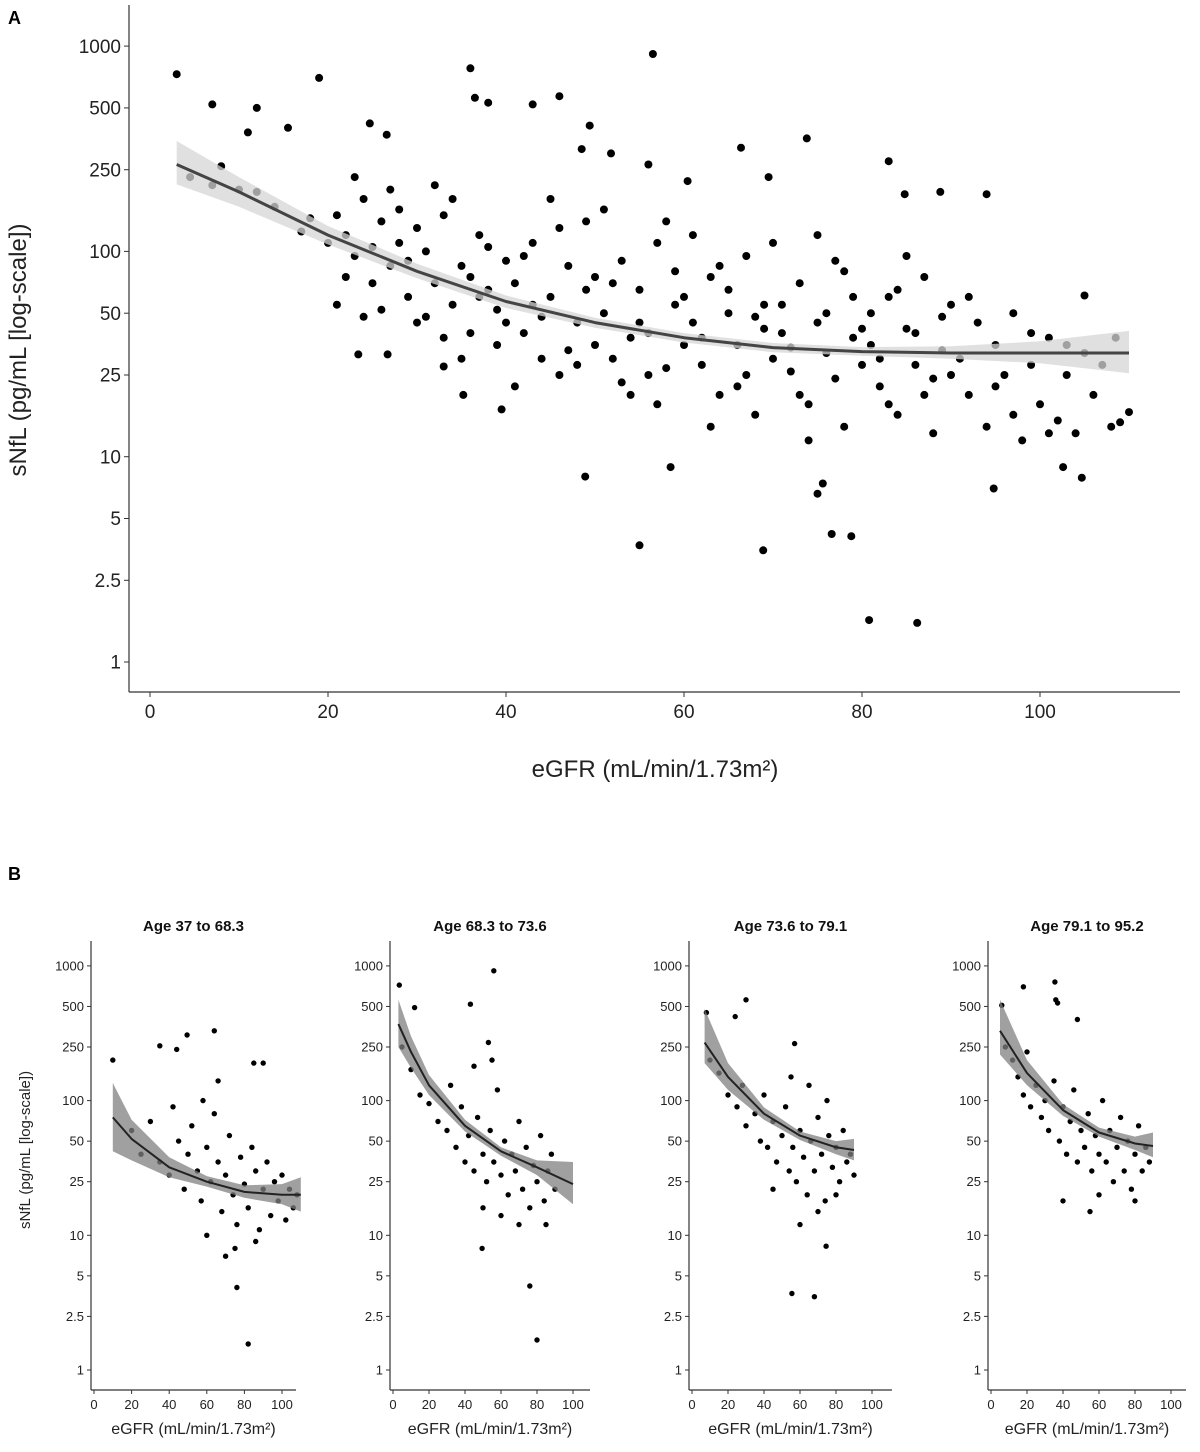  I want to click on y-tick-label: 2.5, so click(374, 1316).